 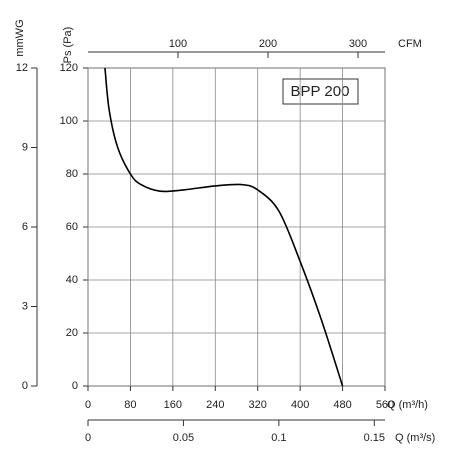 I want to click on x-axis-label: Q (m³/h), so click(x=407, y=405).